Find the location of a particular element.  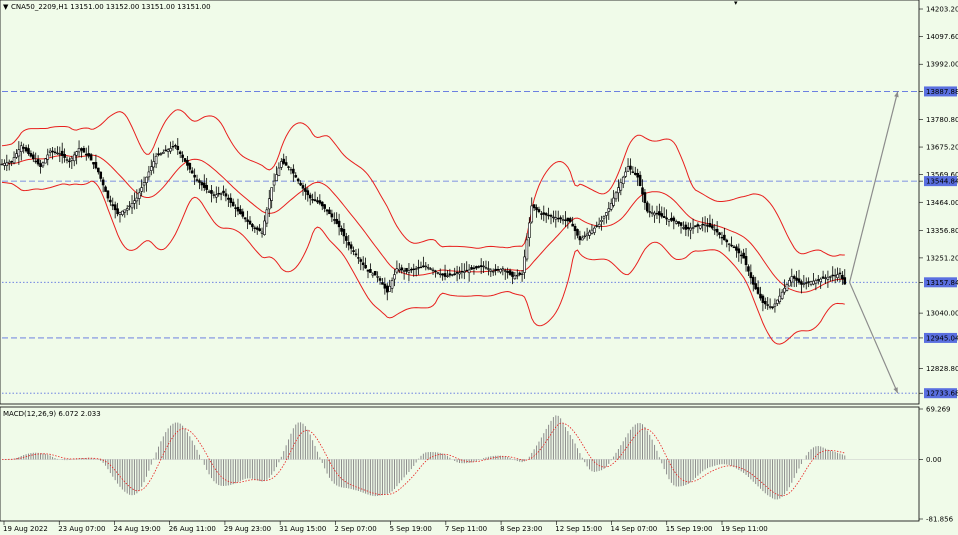

projection-arrowhead is located at coordinates (895, 390).